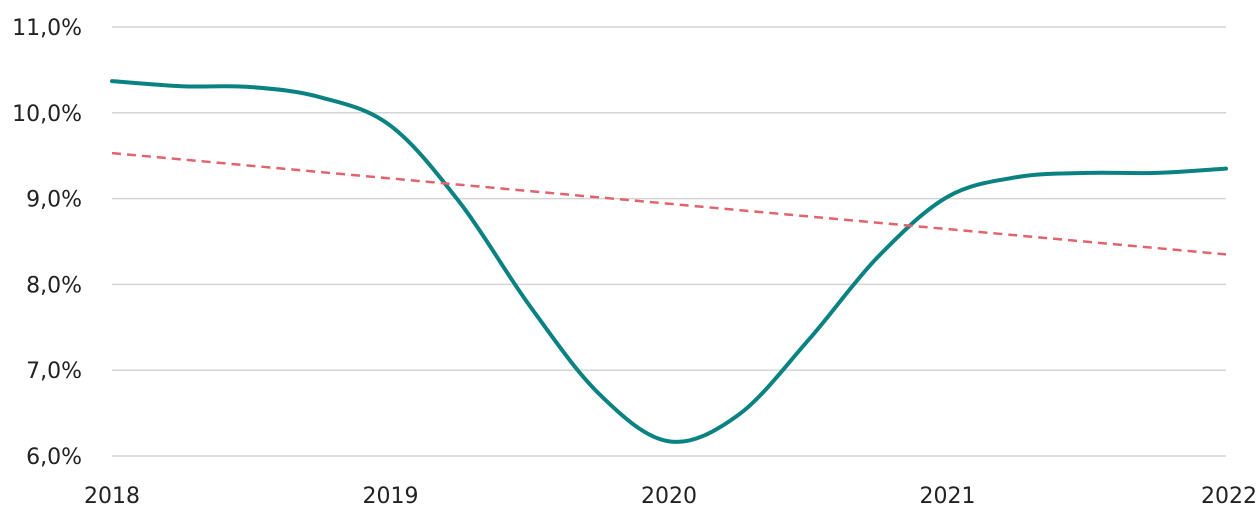 The height and width of the screenshot is (511, 1260). What do you see at coordinates (47, 114) in the screenshot?
I see `y-tick-label: 10,0%` at bounding box center [47, 114].